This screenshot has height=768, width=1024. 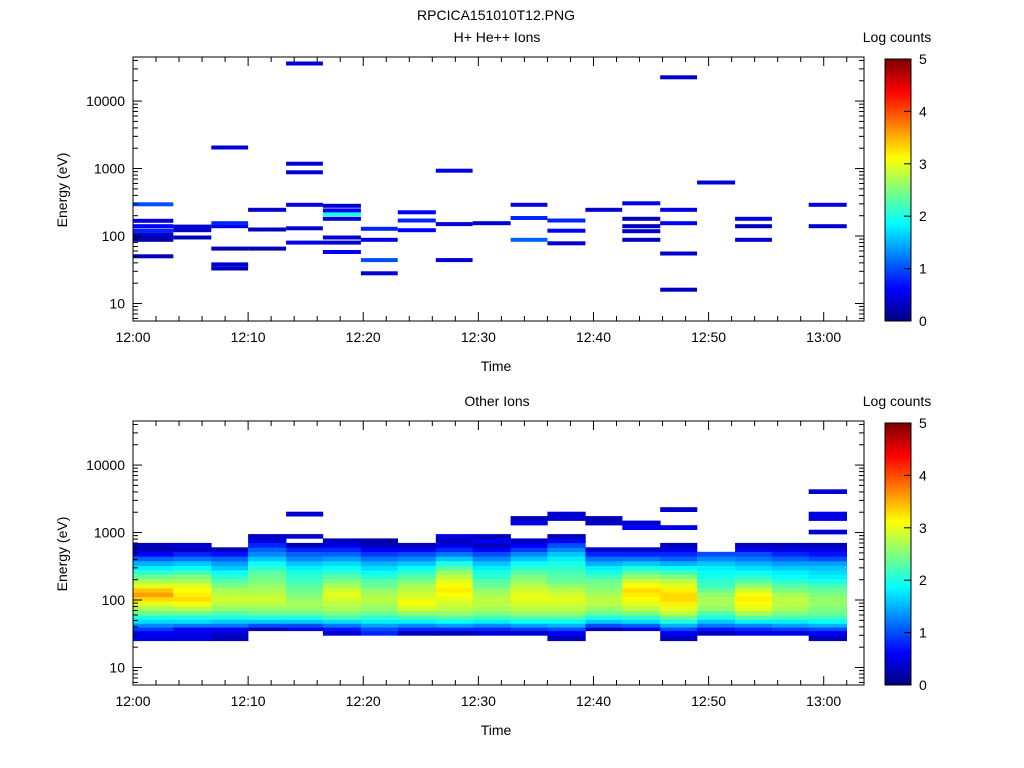 I want to click on panel-title: Other Ions, so click(x=496, y=401).